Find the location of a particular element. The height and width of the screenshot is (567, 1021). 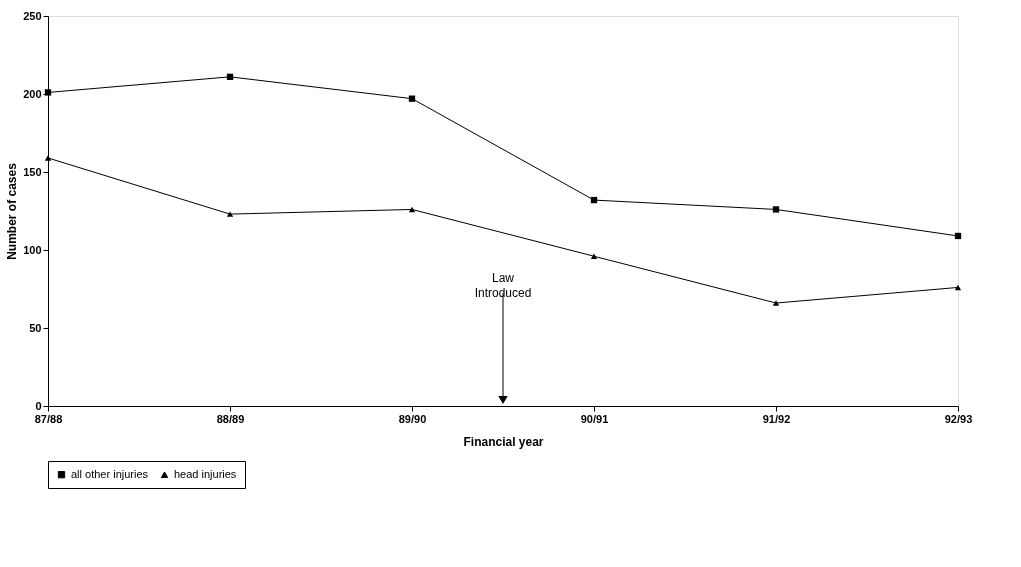

legend-label: all other injuries is located at coordinates (110, 473).